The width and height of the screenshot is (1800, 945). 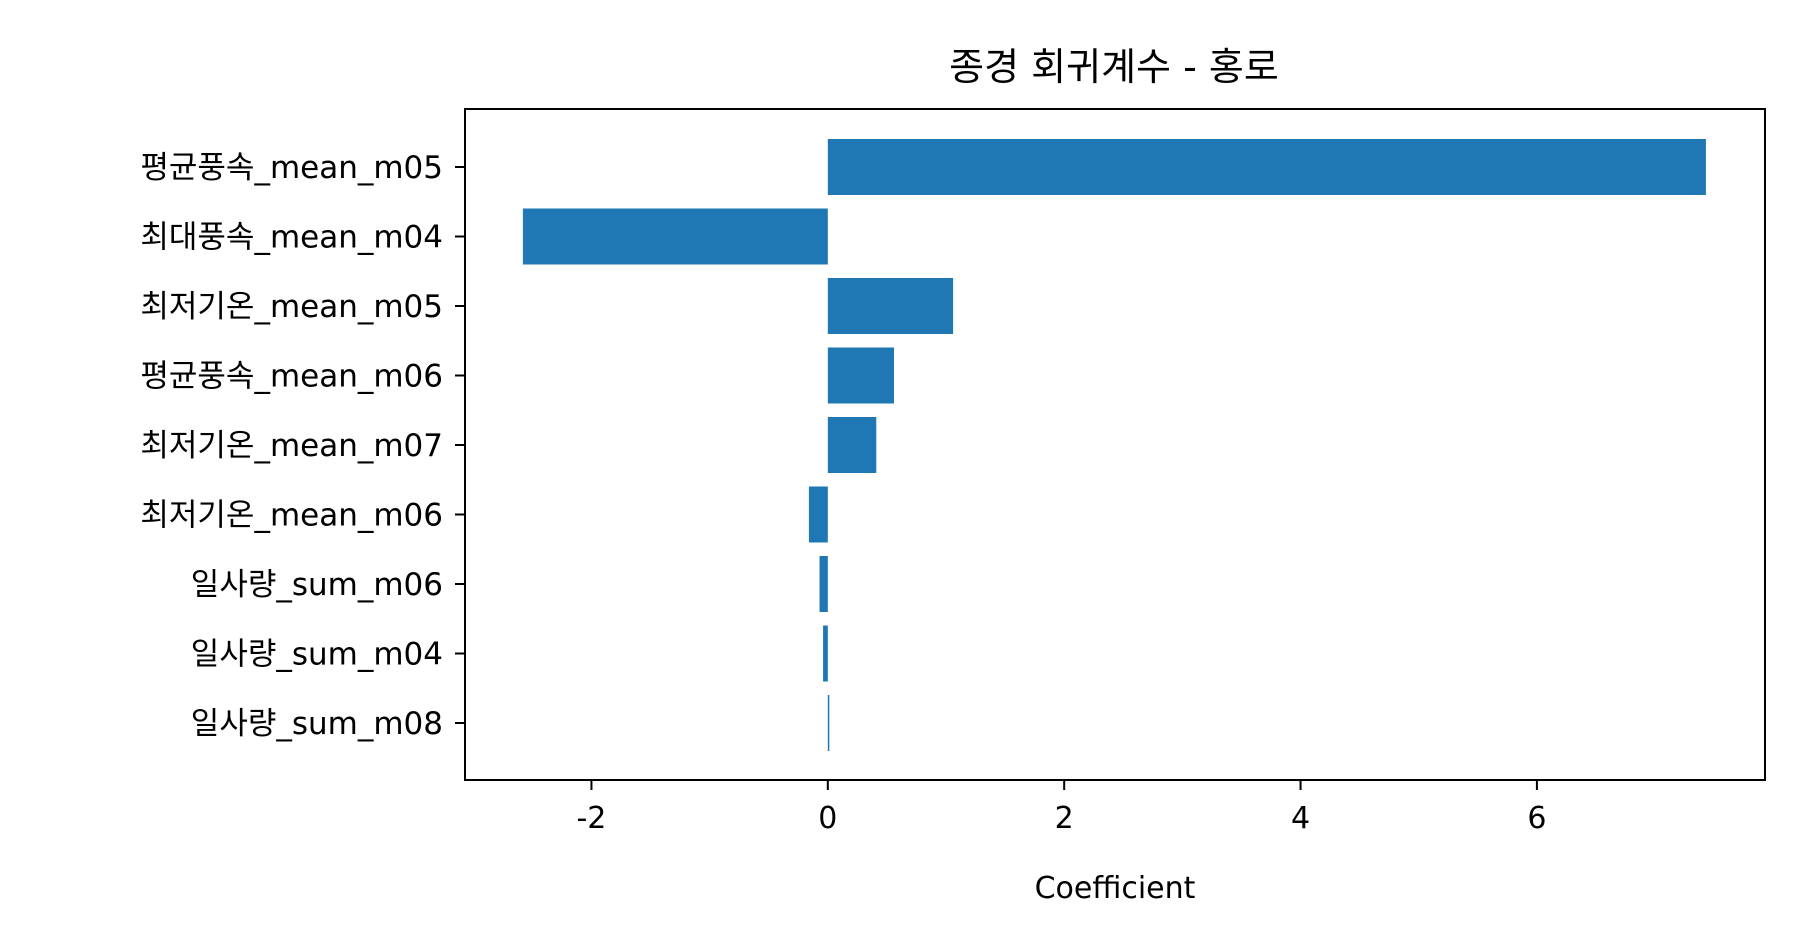 What do you see at coordinates (1300, 818) in the screenshot?
I see `x-tick-label: 4` at bounding box center [1300, 818].